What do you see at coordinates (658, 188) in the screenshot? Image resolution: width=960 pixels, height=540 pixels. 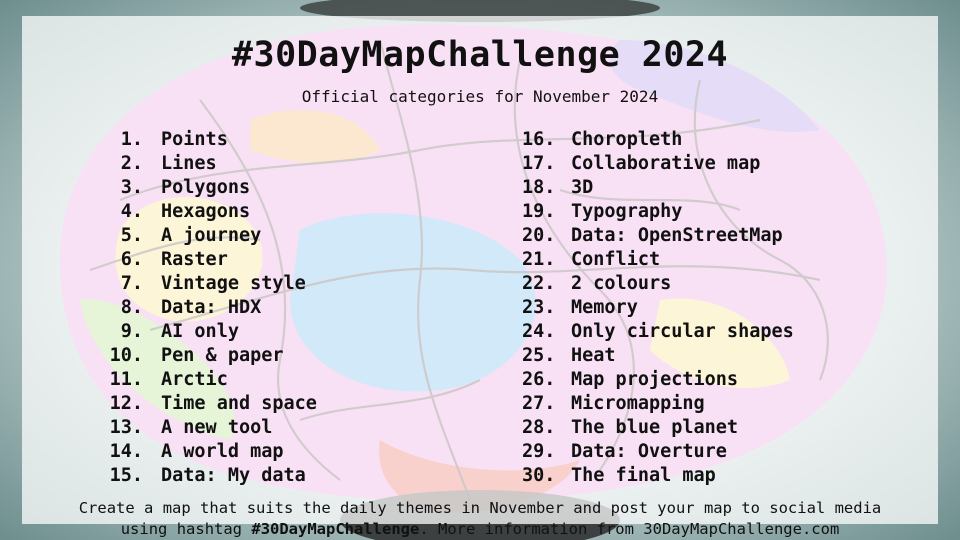 I see `category-item: 18. 3D` at bounding box center [658, 188].